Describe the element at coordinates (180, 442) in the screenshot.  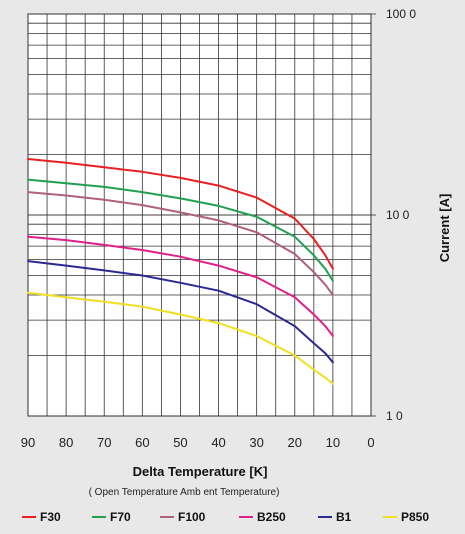
I see `x-tick-label: 50` at that location.